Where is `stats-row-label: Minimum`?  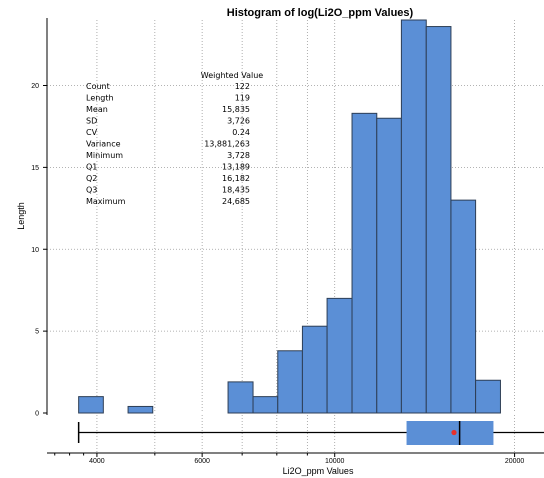 stats-row-label: Minimum is located at coordinates (104, 155).